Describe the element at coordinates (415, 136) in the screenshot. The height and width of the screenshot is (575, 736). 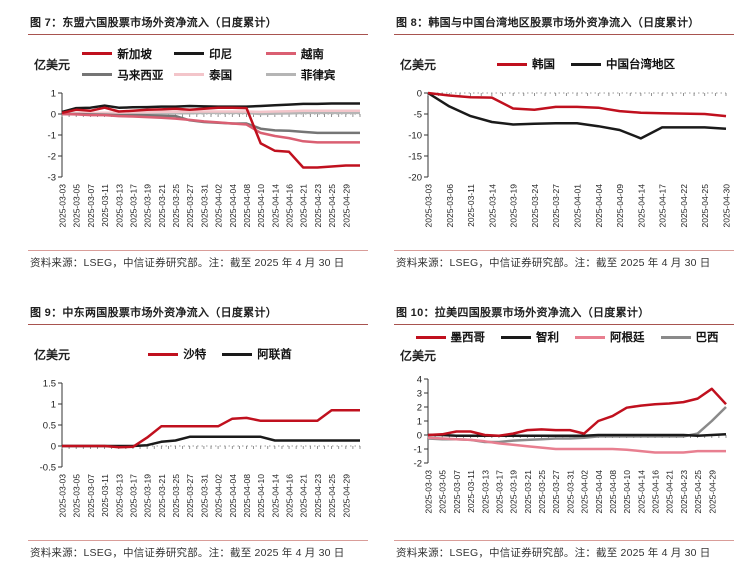
I see `y-tick-label: -10` at that location.